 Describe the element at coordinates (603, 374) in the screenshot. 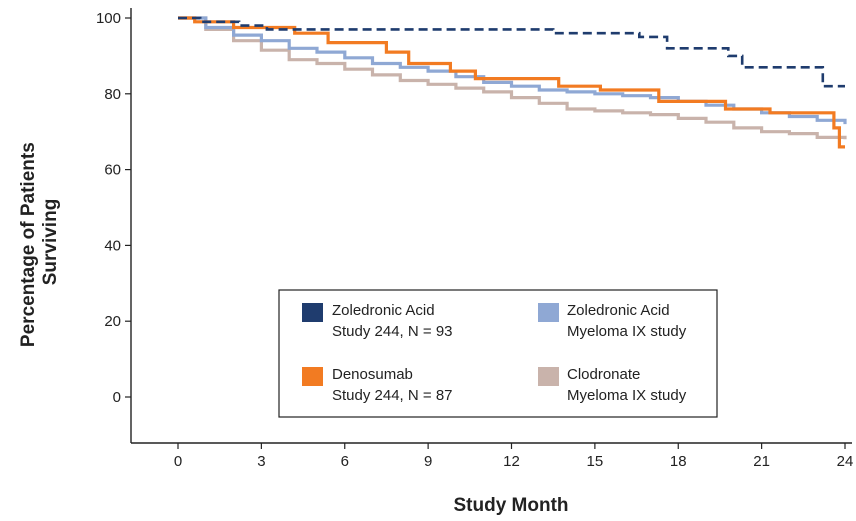

I see `legend-label: Clodronate` at that location.